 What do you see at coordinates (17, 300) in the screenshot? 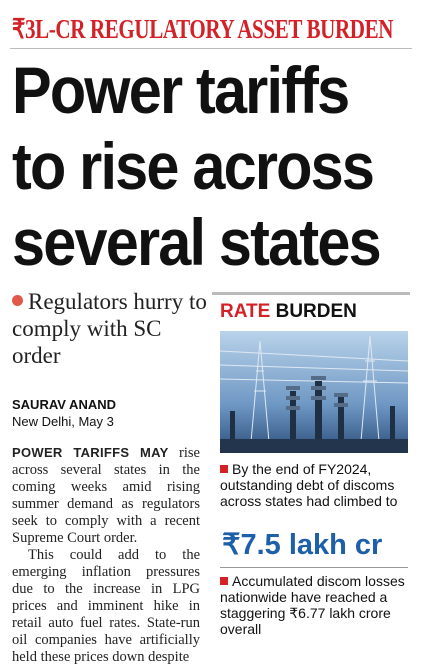
I see `bullet-dot` at bounding box center [17, 300].